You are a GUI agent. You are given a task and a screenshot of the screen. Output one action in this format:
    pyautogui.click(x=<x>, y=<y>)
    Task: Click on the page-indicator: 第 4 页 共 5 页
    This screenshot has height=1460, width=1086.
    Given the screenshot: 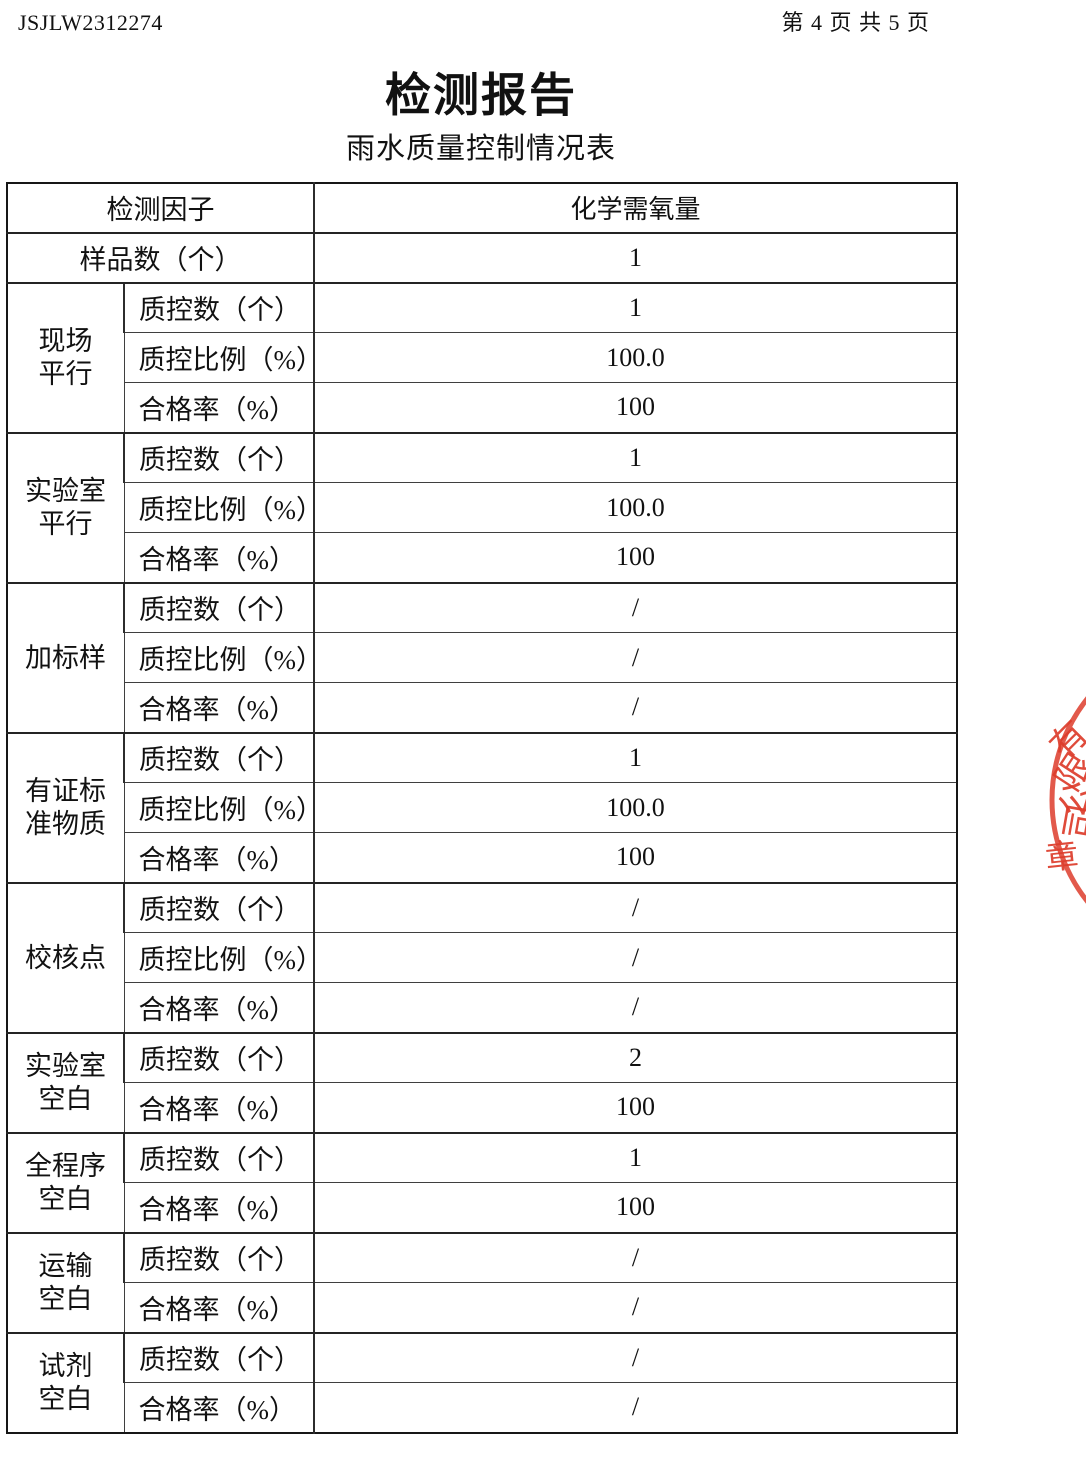 What is the action you would take?
    pyautogui.click(x=855, y=22)
    